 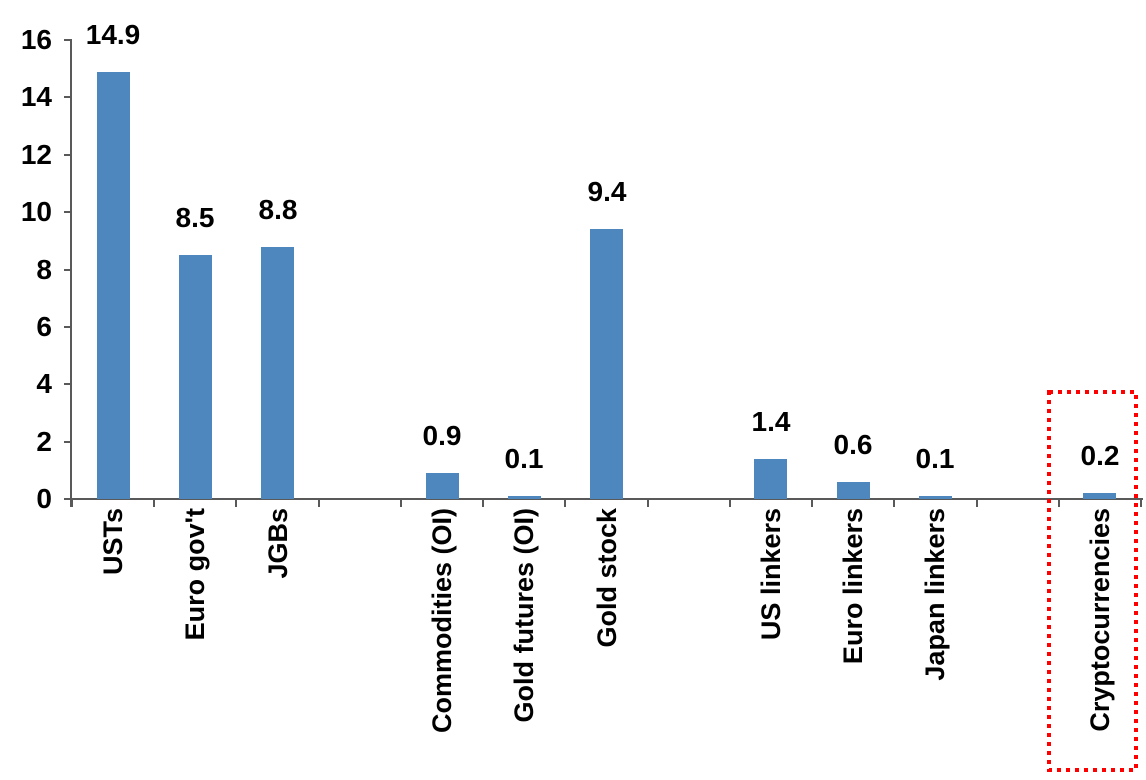 I want to click on highlight-box, so click(x=1092, y=581).